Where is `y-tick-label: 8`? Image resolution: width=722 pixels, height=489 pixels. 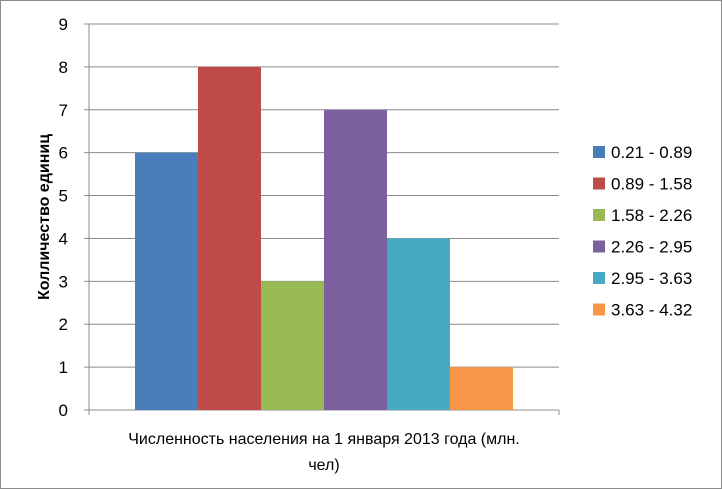 y-tick-label: 8 is located at coordinates (63, 67).